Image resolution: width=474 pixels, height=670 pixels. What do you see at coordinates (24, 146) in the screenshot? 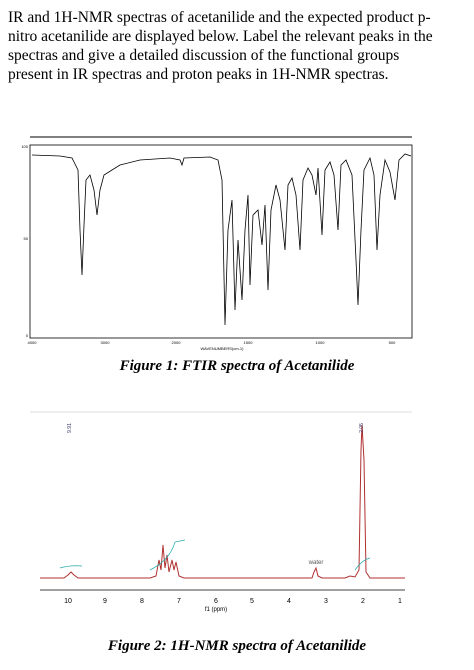
I see `y-tick-label: 100` at bounding box center [24, 146].